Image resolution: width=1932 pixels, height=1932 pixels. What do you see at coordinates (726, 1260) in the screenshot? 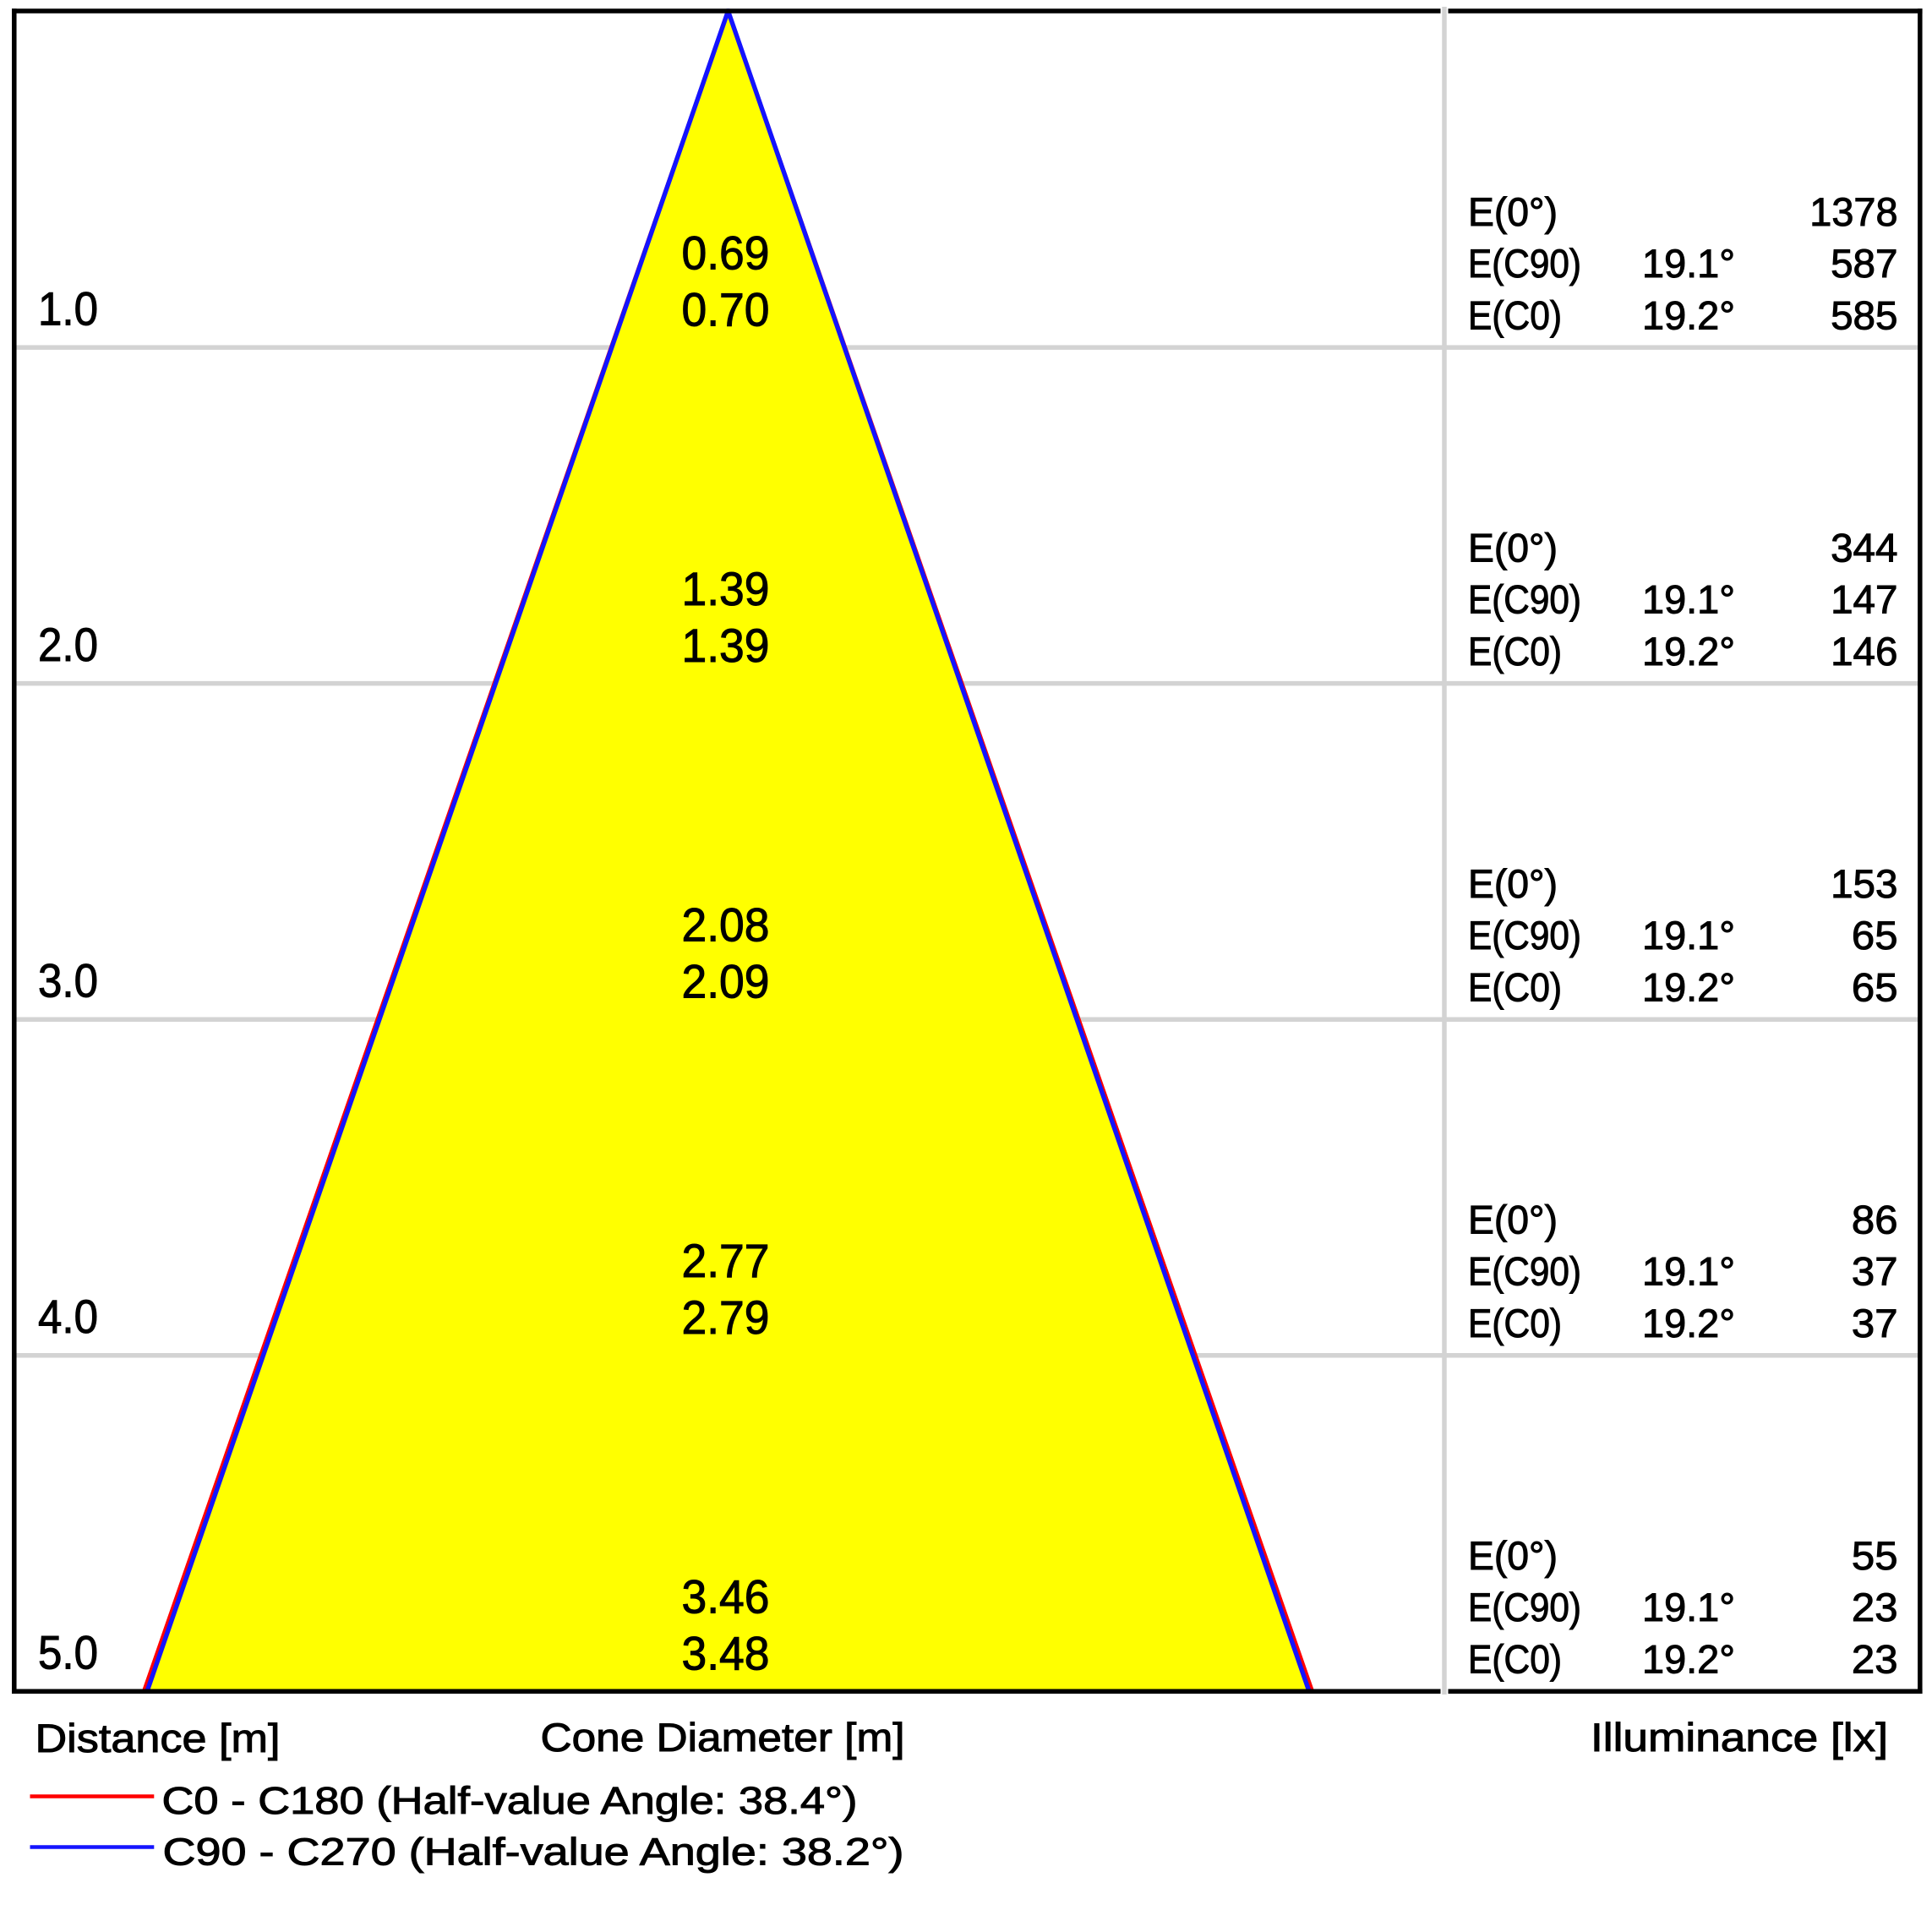
I see `svg-text: 2.77` at bounding box center [726, 1260].